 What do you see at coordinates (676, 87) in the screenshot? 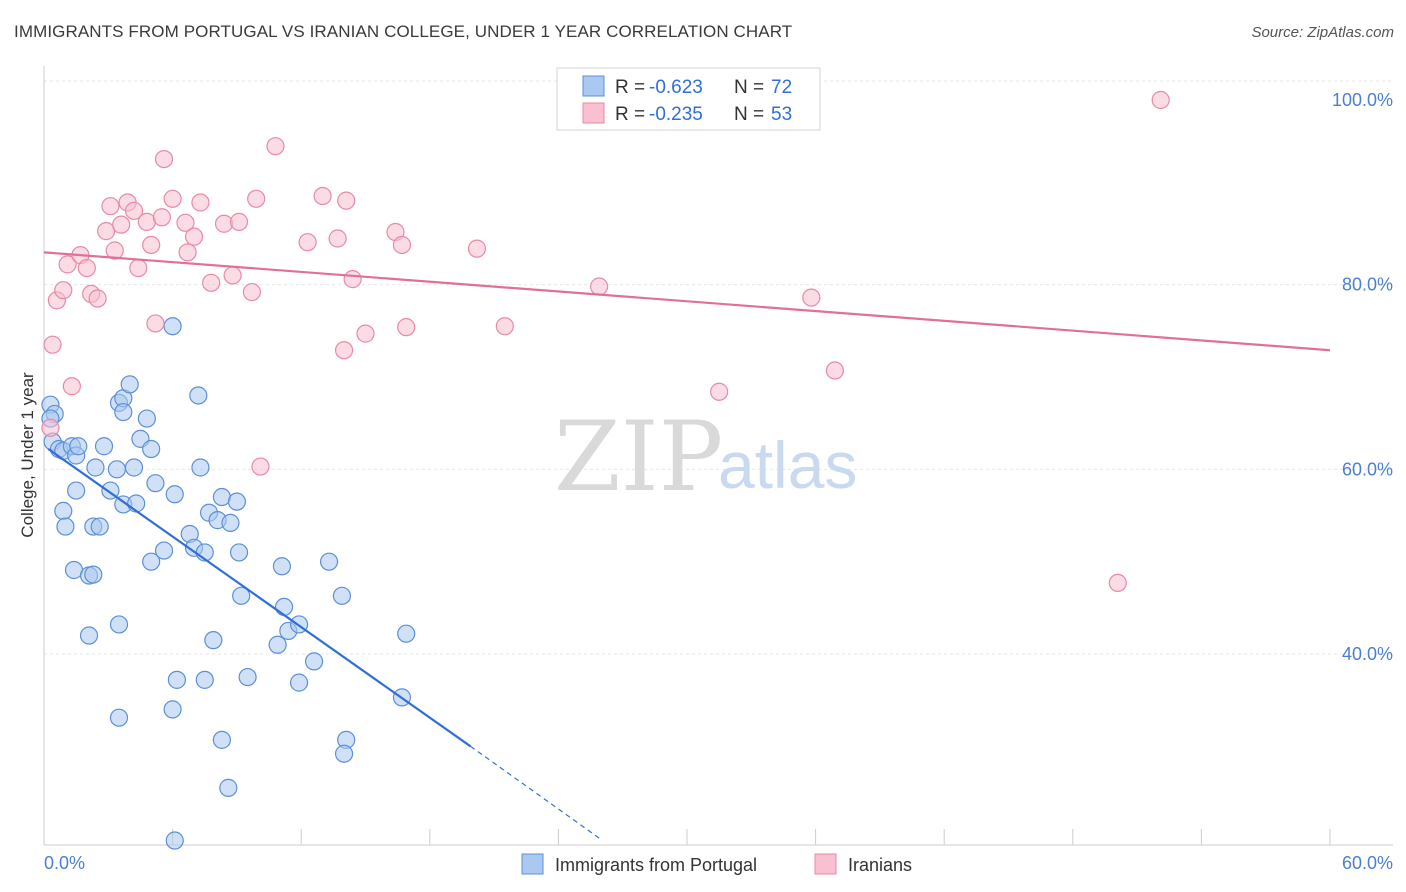
I see `legend-r-value-portugal: -0.623` at bounding box center [676, 87].